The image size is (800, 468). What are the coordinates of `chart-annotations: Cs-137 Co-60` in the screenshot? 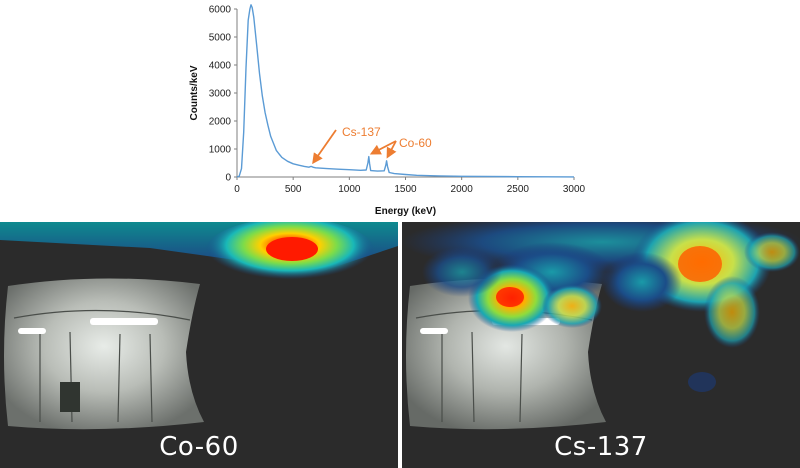 It's located at (372, 145).